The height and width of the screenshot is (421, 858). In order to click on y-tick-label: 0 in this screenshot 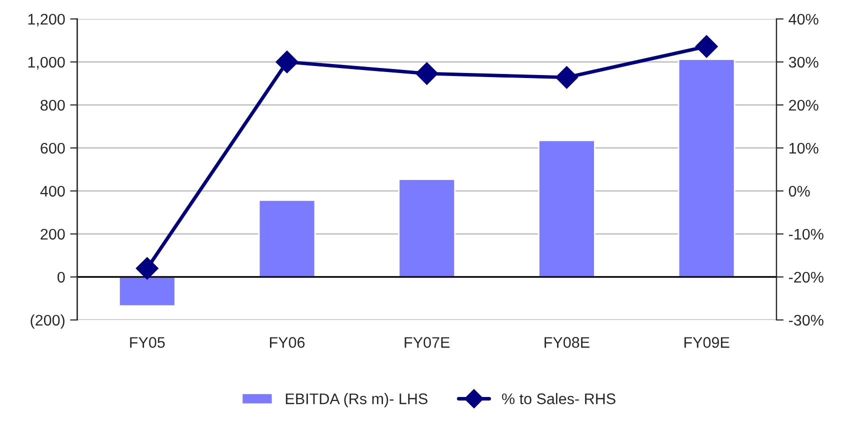, I will do `click(61, 277)`.